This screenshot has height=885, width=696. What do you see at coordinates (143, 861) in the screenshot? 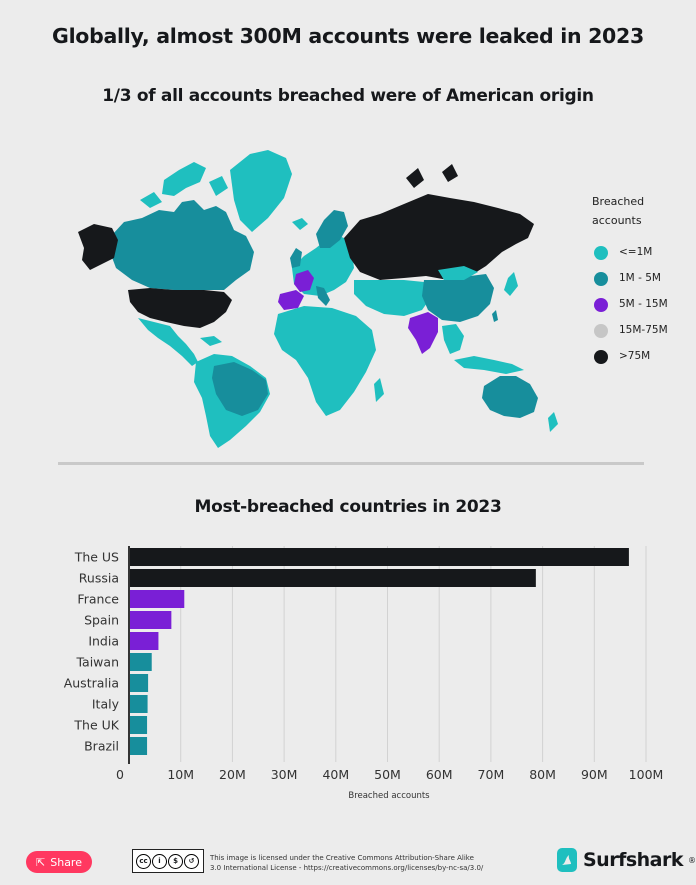
I see `cc-icon: cc` at bounding box center [143, 861].